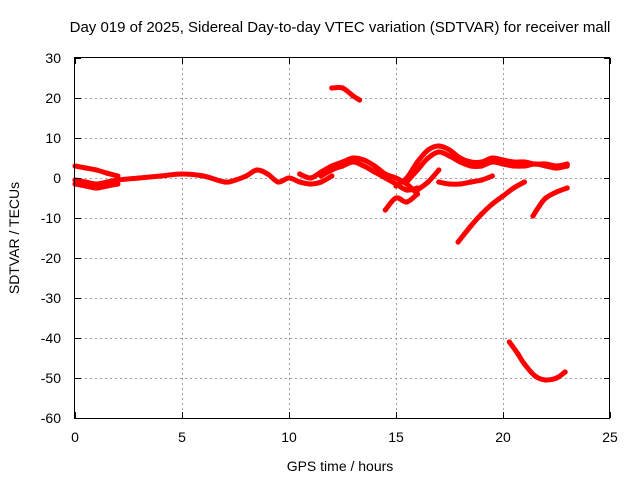 This screenshot has height=480, width=640. I want to click on x-tick-label: 0, so click(75, 437).